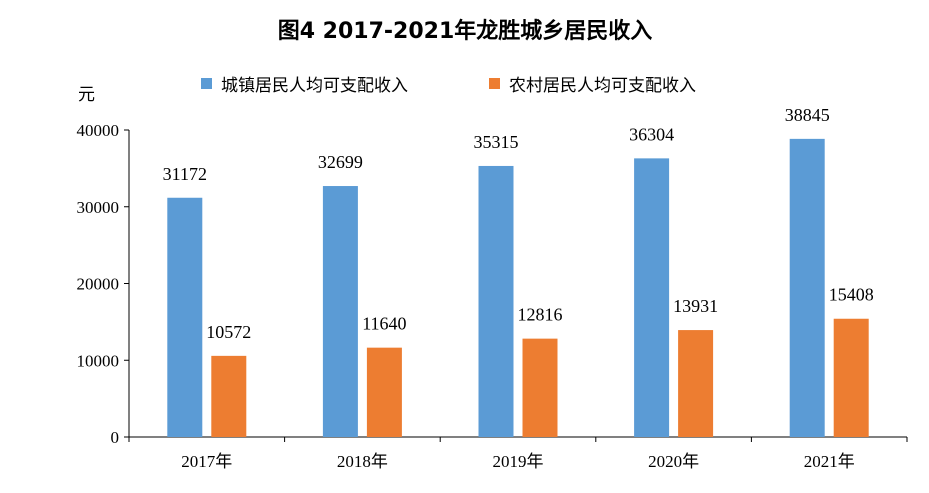 This screenshot has width=929, height=493. I want to click on data-label: 11640, so click(384, 324).